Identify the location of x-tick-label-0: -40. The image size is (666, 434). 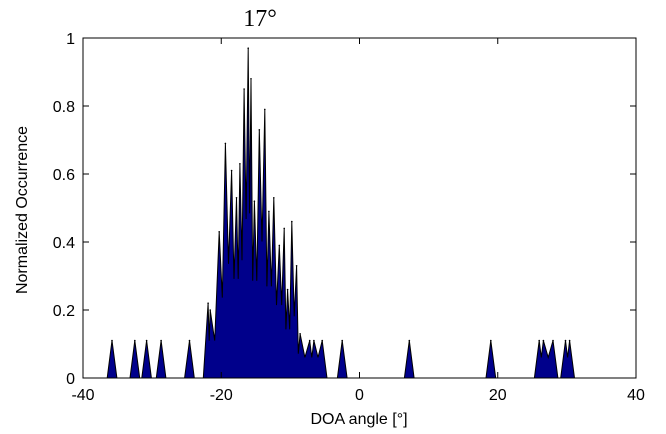
(82, 395).